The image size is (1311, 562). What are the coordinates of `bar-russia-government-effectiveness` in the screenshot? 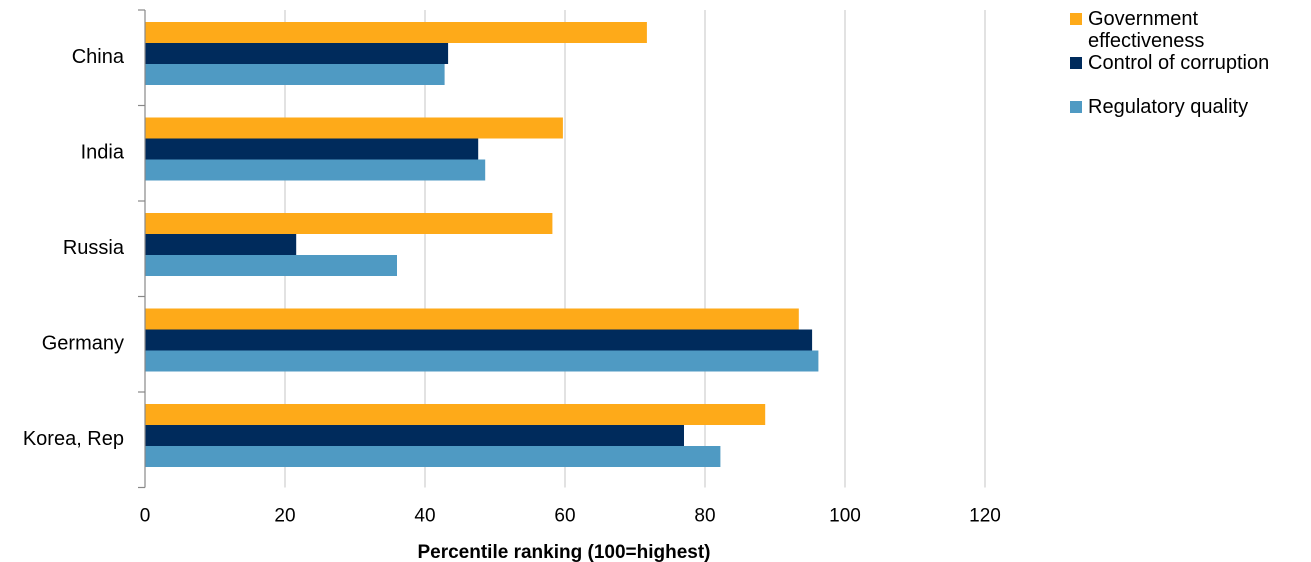 It's located at (349, 223).